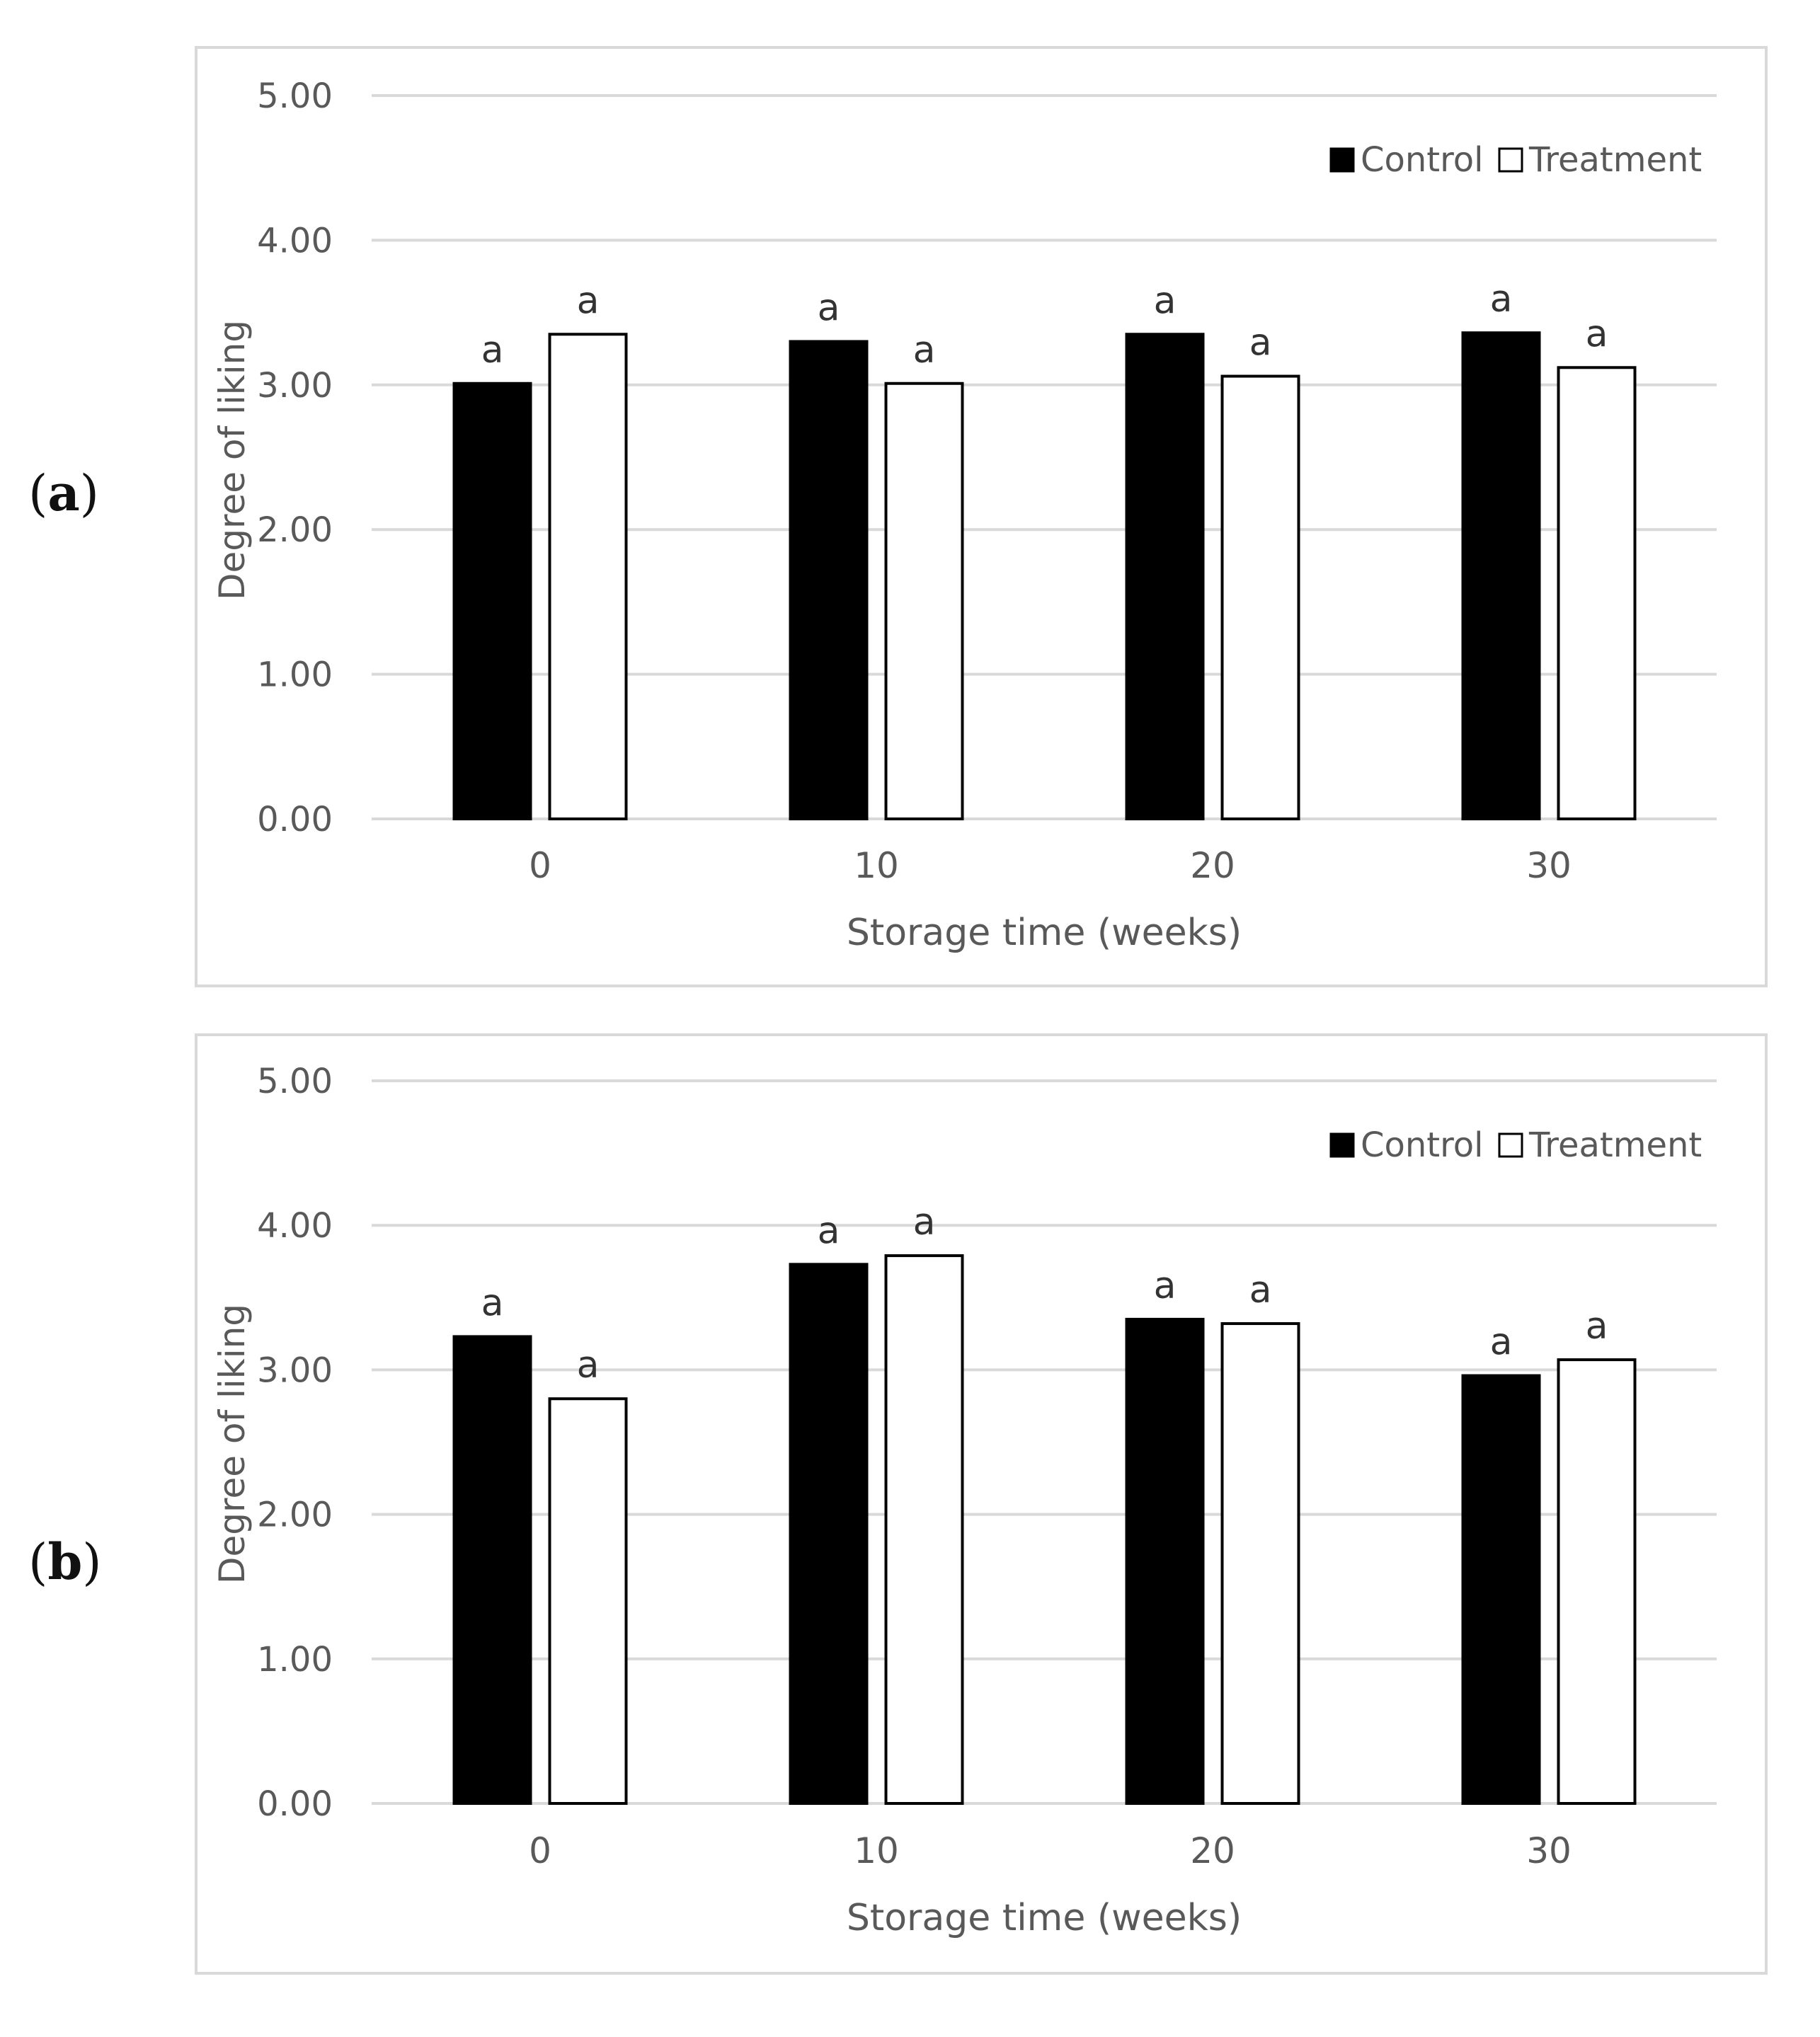 The image size is (1820, 2037). What do you see at coordinates (89, 493) in the screenshot?
I see `panel-label-a-close: )` at bounding box center [89, 493].